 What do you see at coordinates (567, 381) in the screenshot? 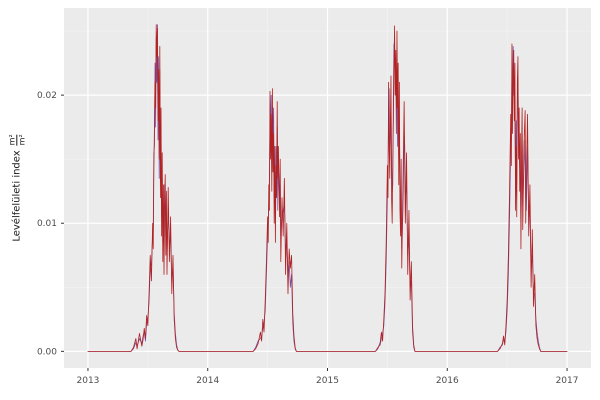
I see `x-tick-label: 2017` at bounding box center [567, 381].